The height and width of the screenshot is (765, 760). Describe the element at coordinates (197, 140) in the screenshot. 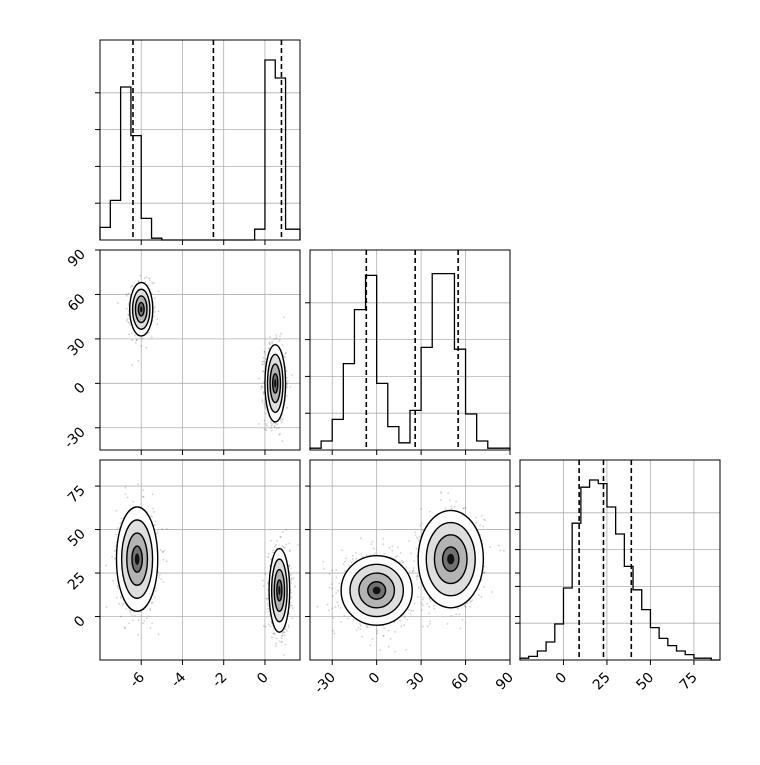

I see `histogram-panel-p0` at that location.